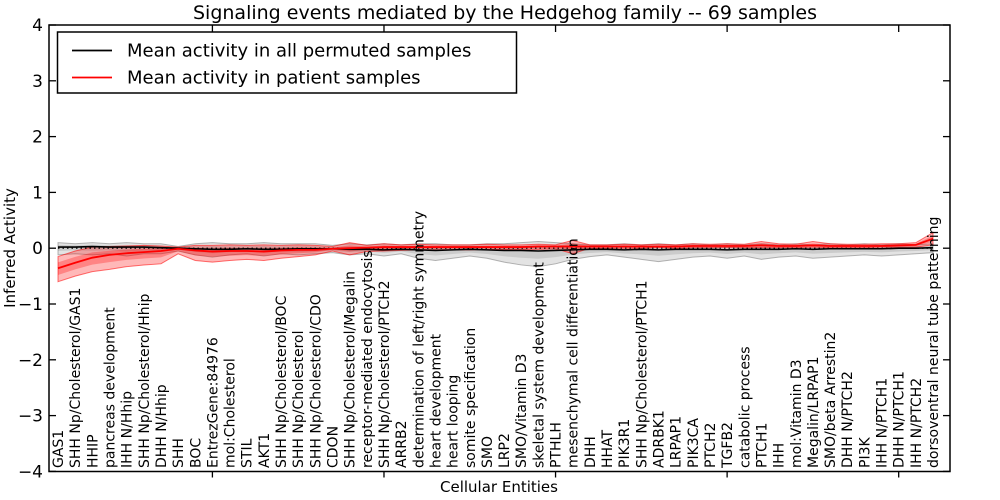 Image resolution: width=1000 pixels, height=500 pixels. I want to click on x-category-label: ADRBK1, so click(659, 439).